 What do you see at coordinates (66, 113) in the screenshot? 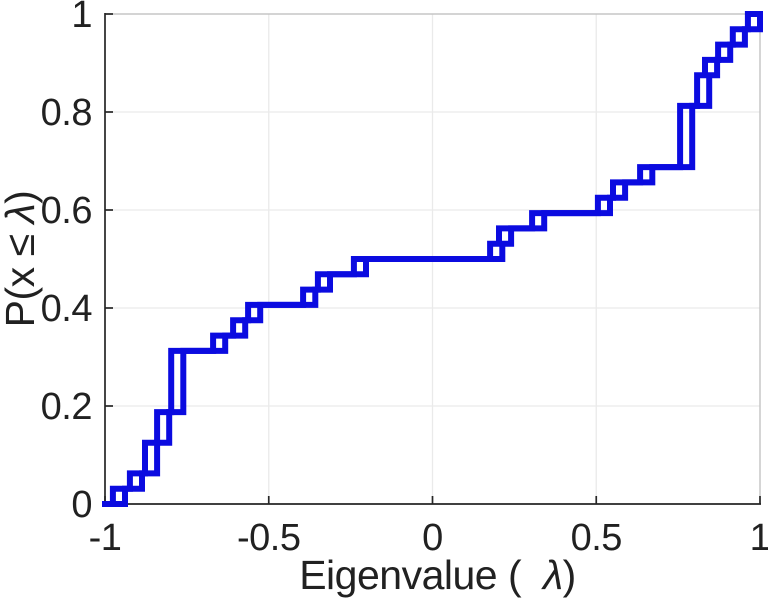
I see `y-tick-label-4: 0.8` at bounding box center [66, 113].